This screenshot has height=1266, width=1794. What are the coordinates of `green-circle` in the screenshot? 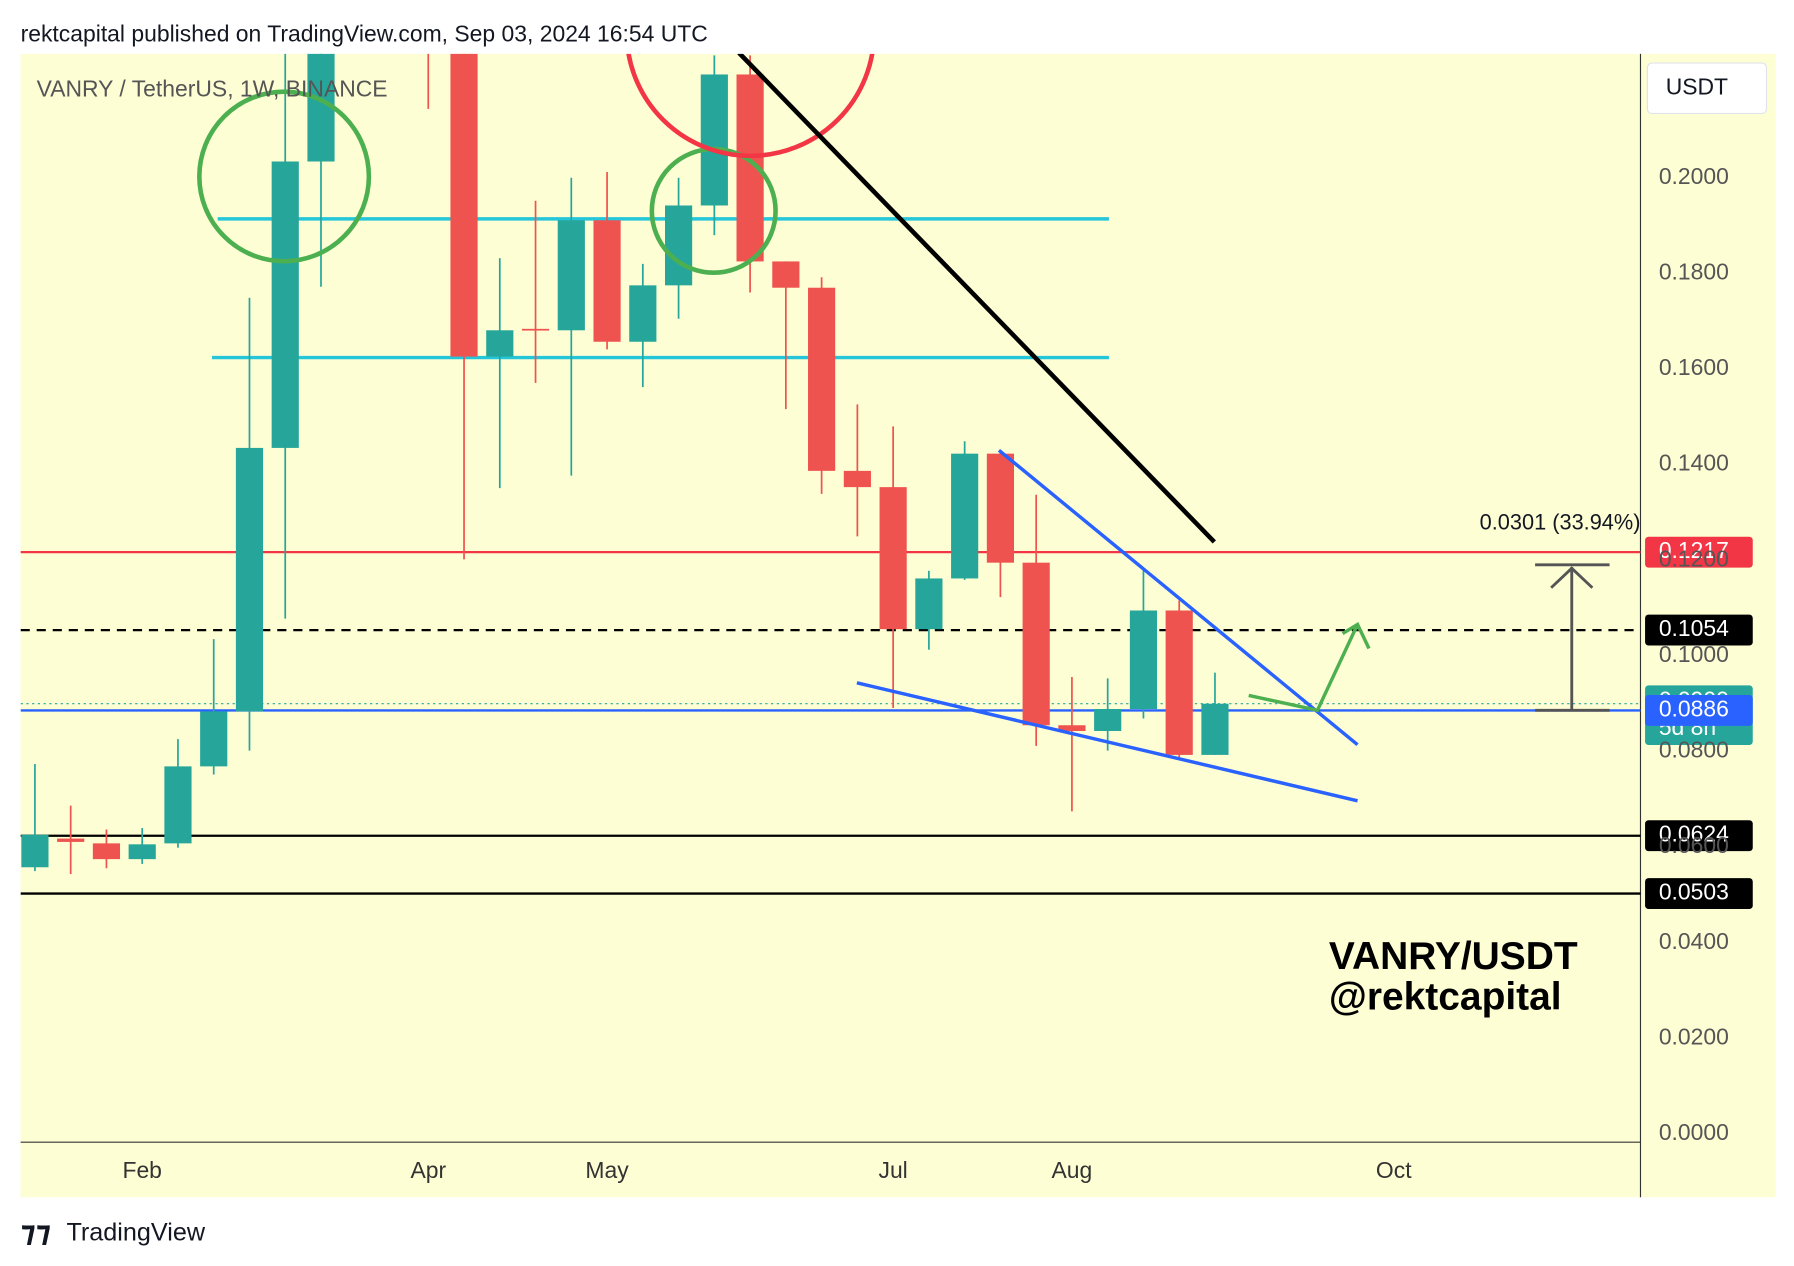 It's located at (284, 176).